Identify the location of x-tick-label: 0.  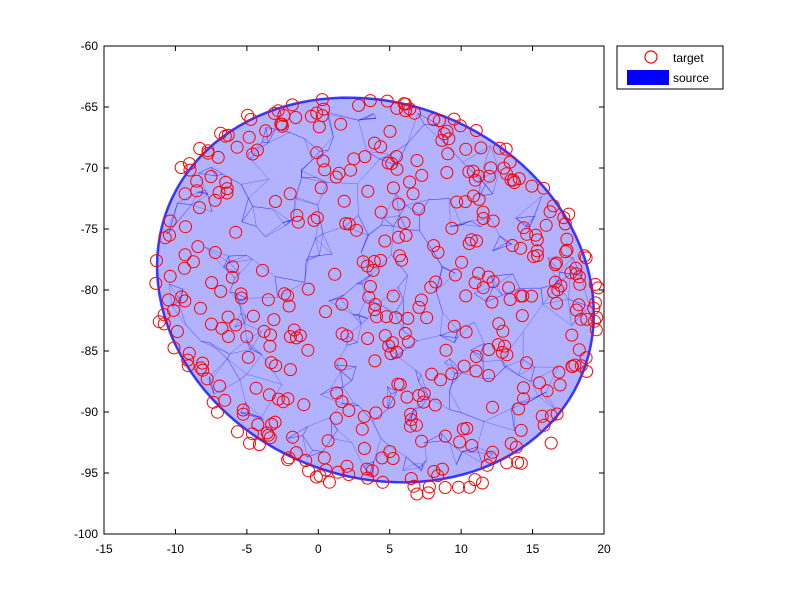
(318, 549).